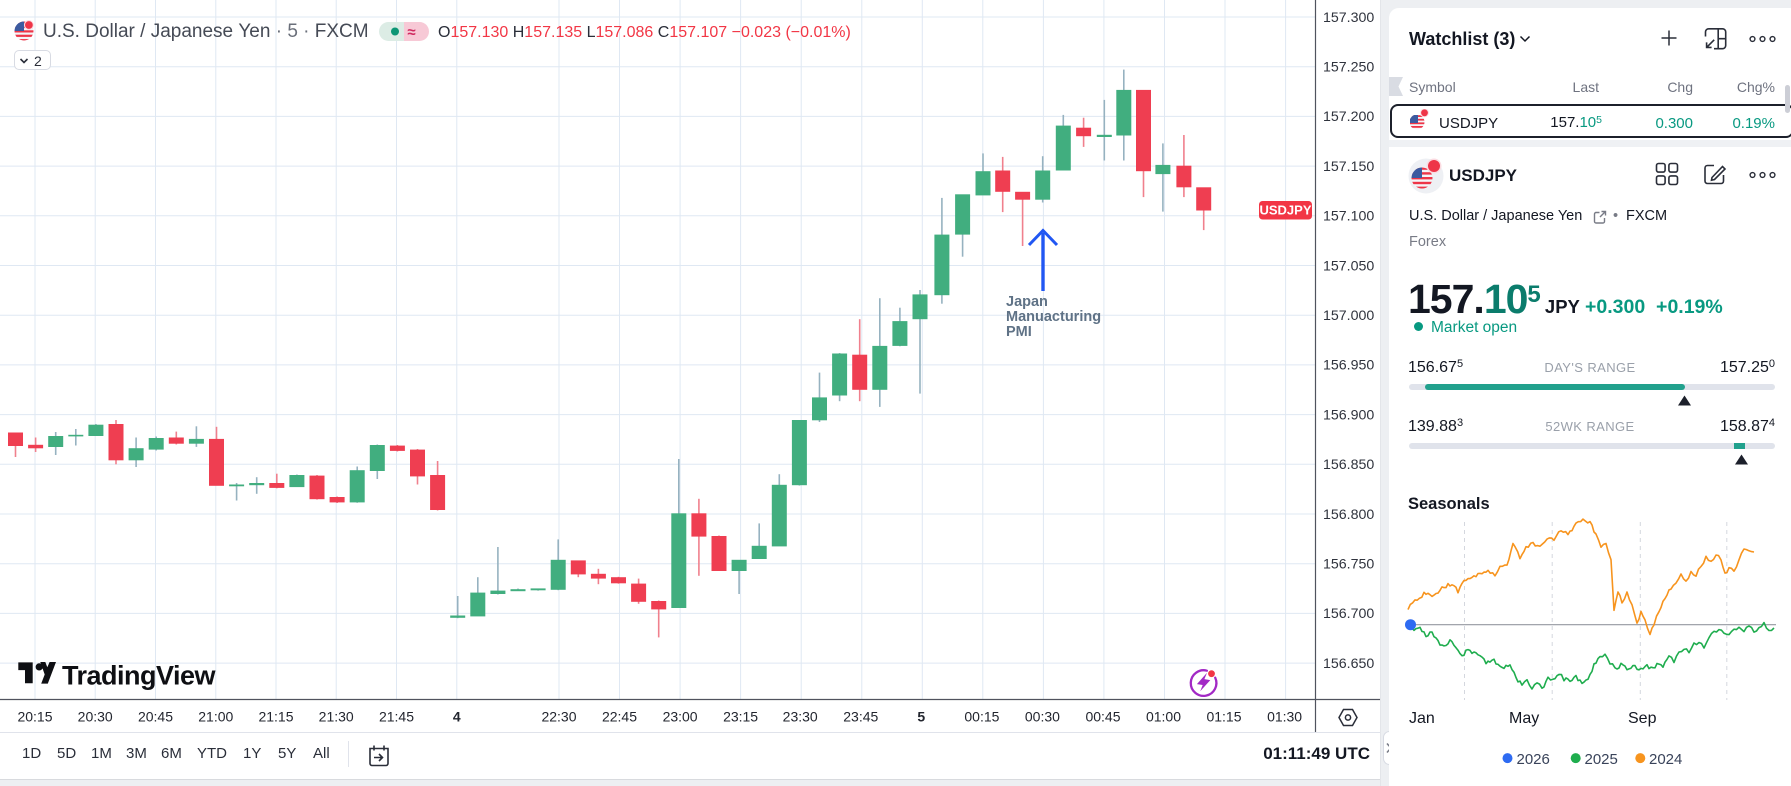 The image size is (1791, 786). I want to click on svg-text: 157.050, so click(1348, 266).